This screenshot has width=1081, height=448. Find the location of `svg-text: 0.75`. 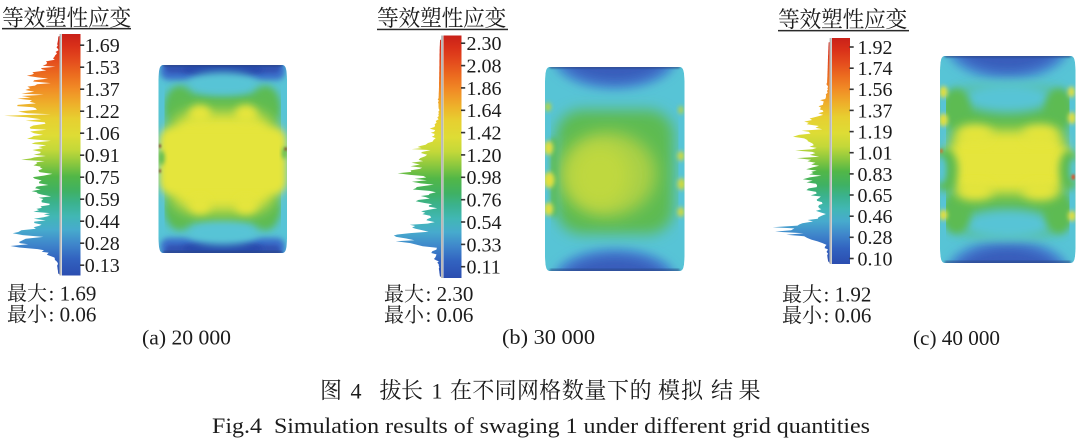

svg-text: 0.75 is located at coordinates (102, 178).